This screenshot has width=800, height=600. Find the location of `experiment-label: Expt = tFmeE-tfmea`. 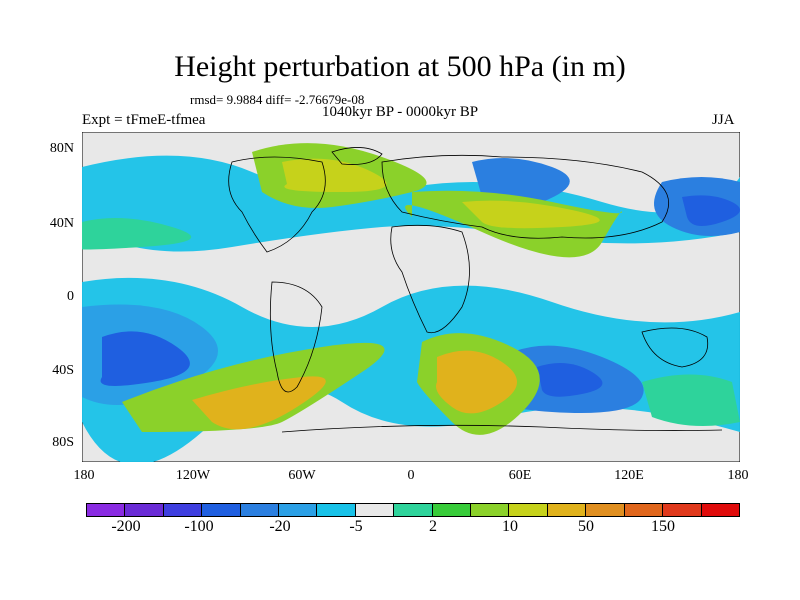

experiment-label: Expt = tFmeE-tfmea is located at coordinates (144, 120).